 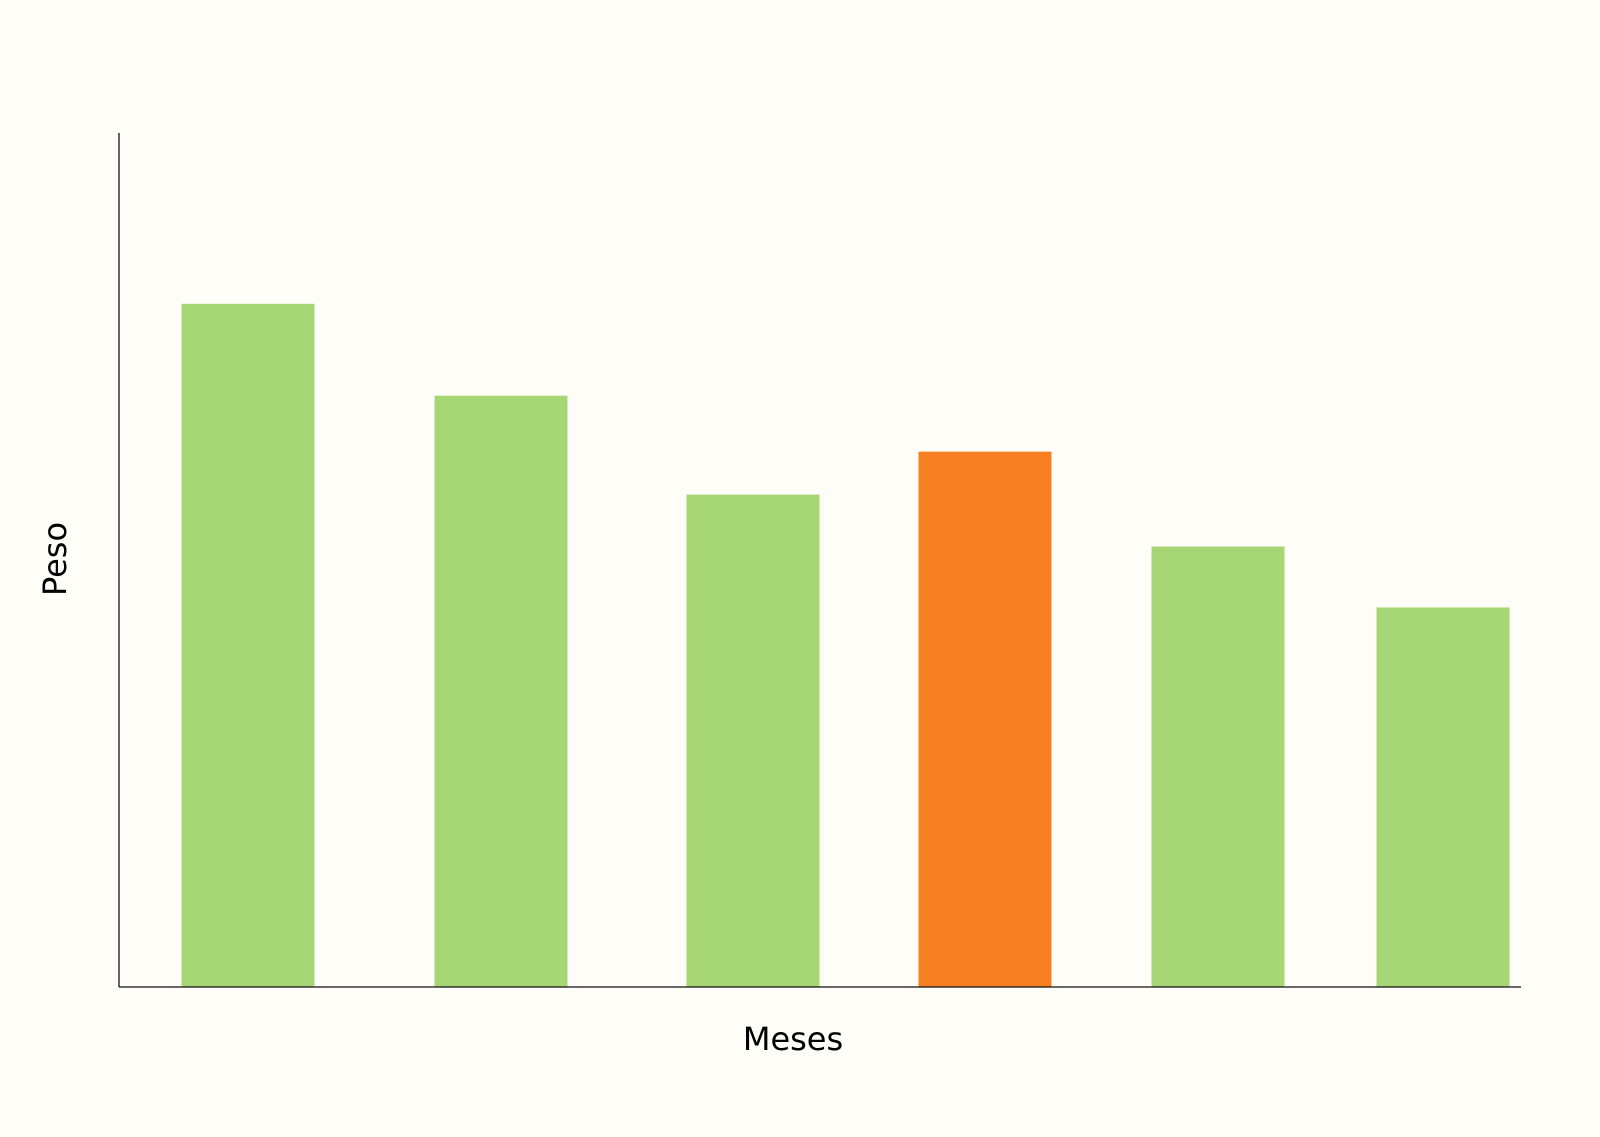 What do you see at coordinates (793, 1039) in the screenshot?
I see `x-axis-title: Meses` at bounding box center [793, 1039].